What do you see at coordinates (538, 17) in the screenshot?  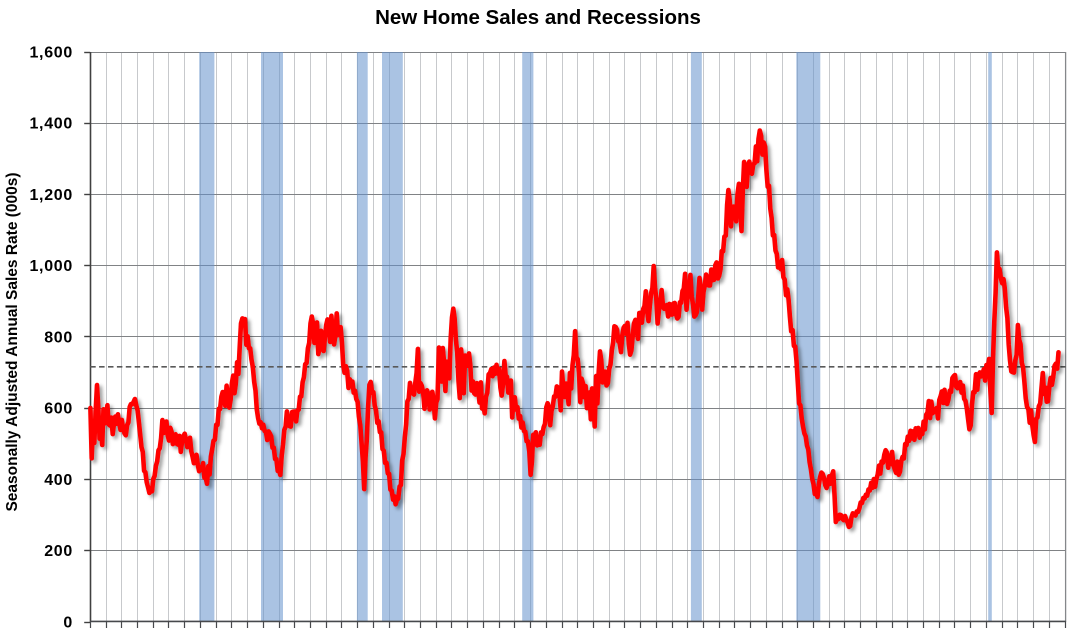 I see `svg-text: New Home Sales and Recessions` at bounding box center [538, 17].